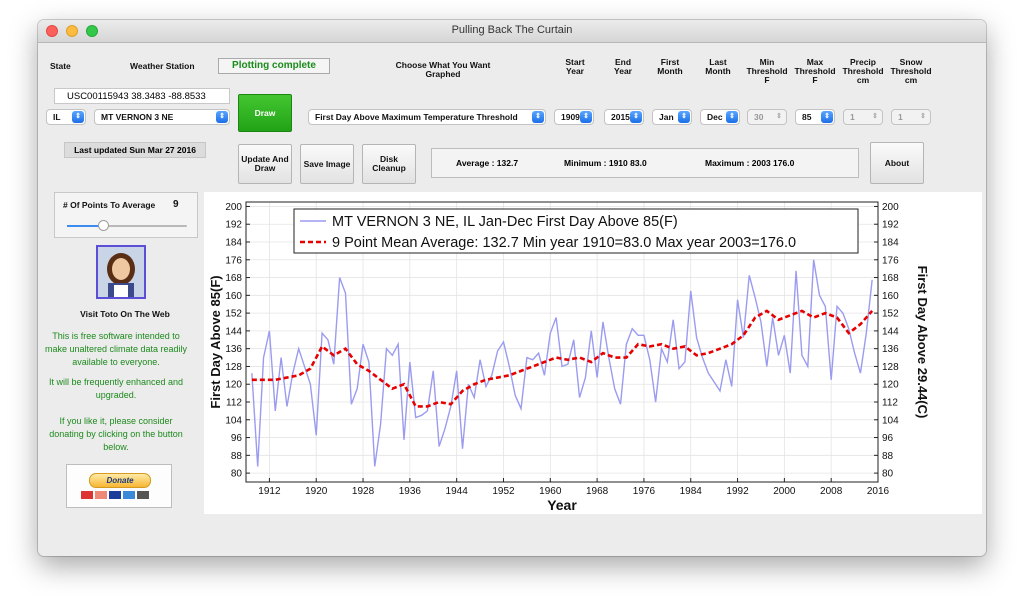 The image size is (1024, 612). I want to click on first-month-label: First Month, so click(670, 66).